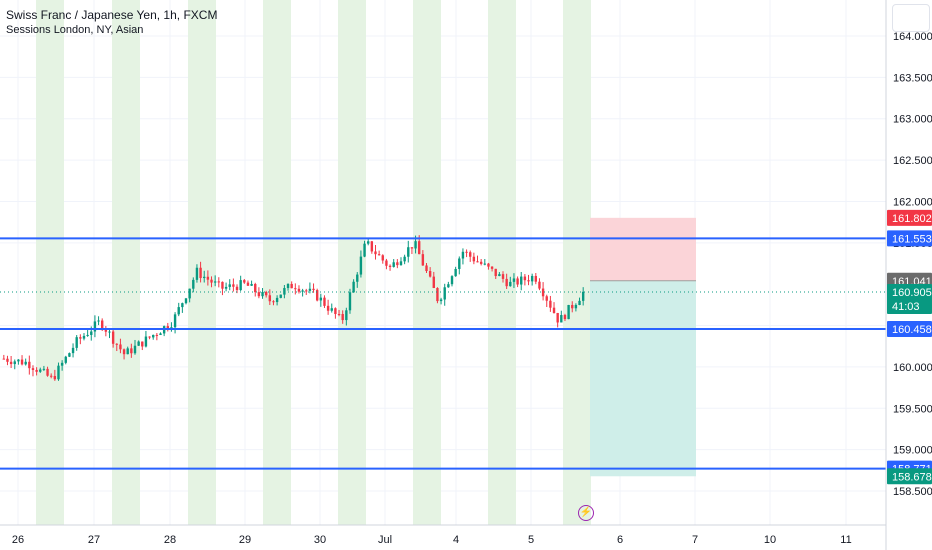  Describe the element at coordinates (75, 30) in the screenshot. I see `indicator-title: Sessions London, NY, Asian` at that location.